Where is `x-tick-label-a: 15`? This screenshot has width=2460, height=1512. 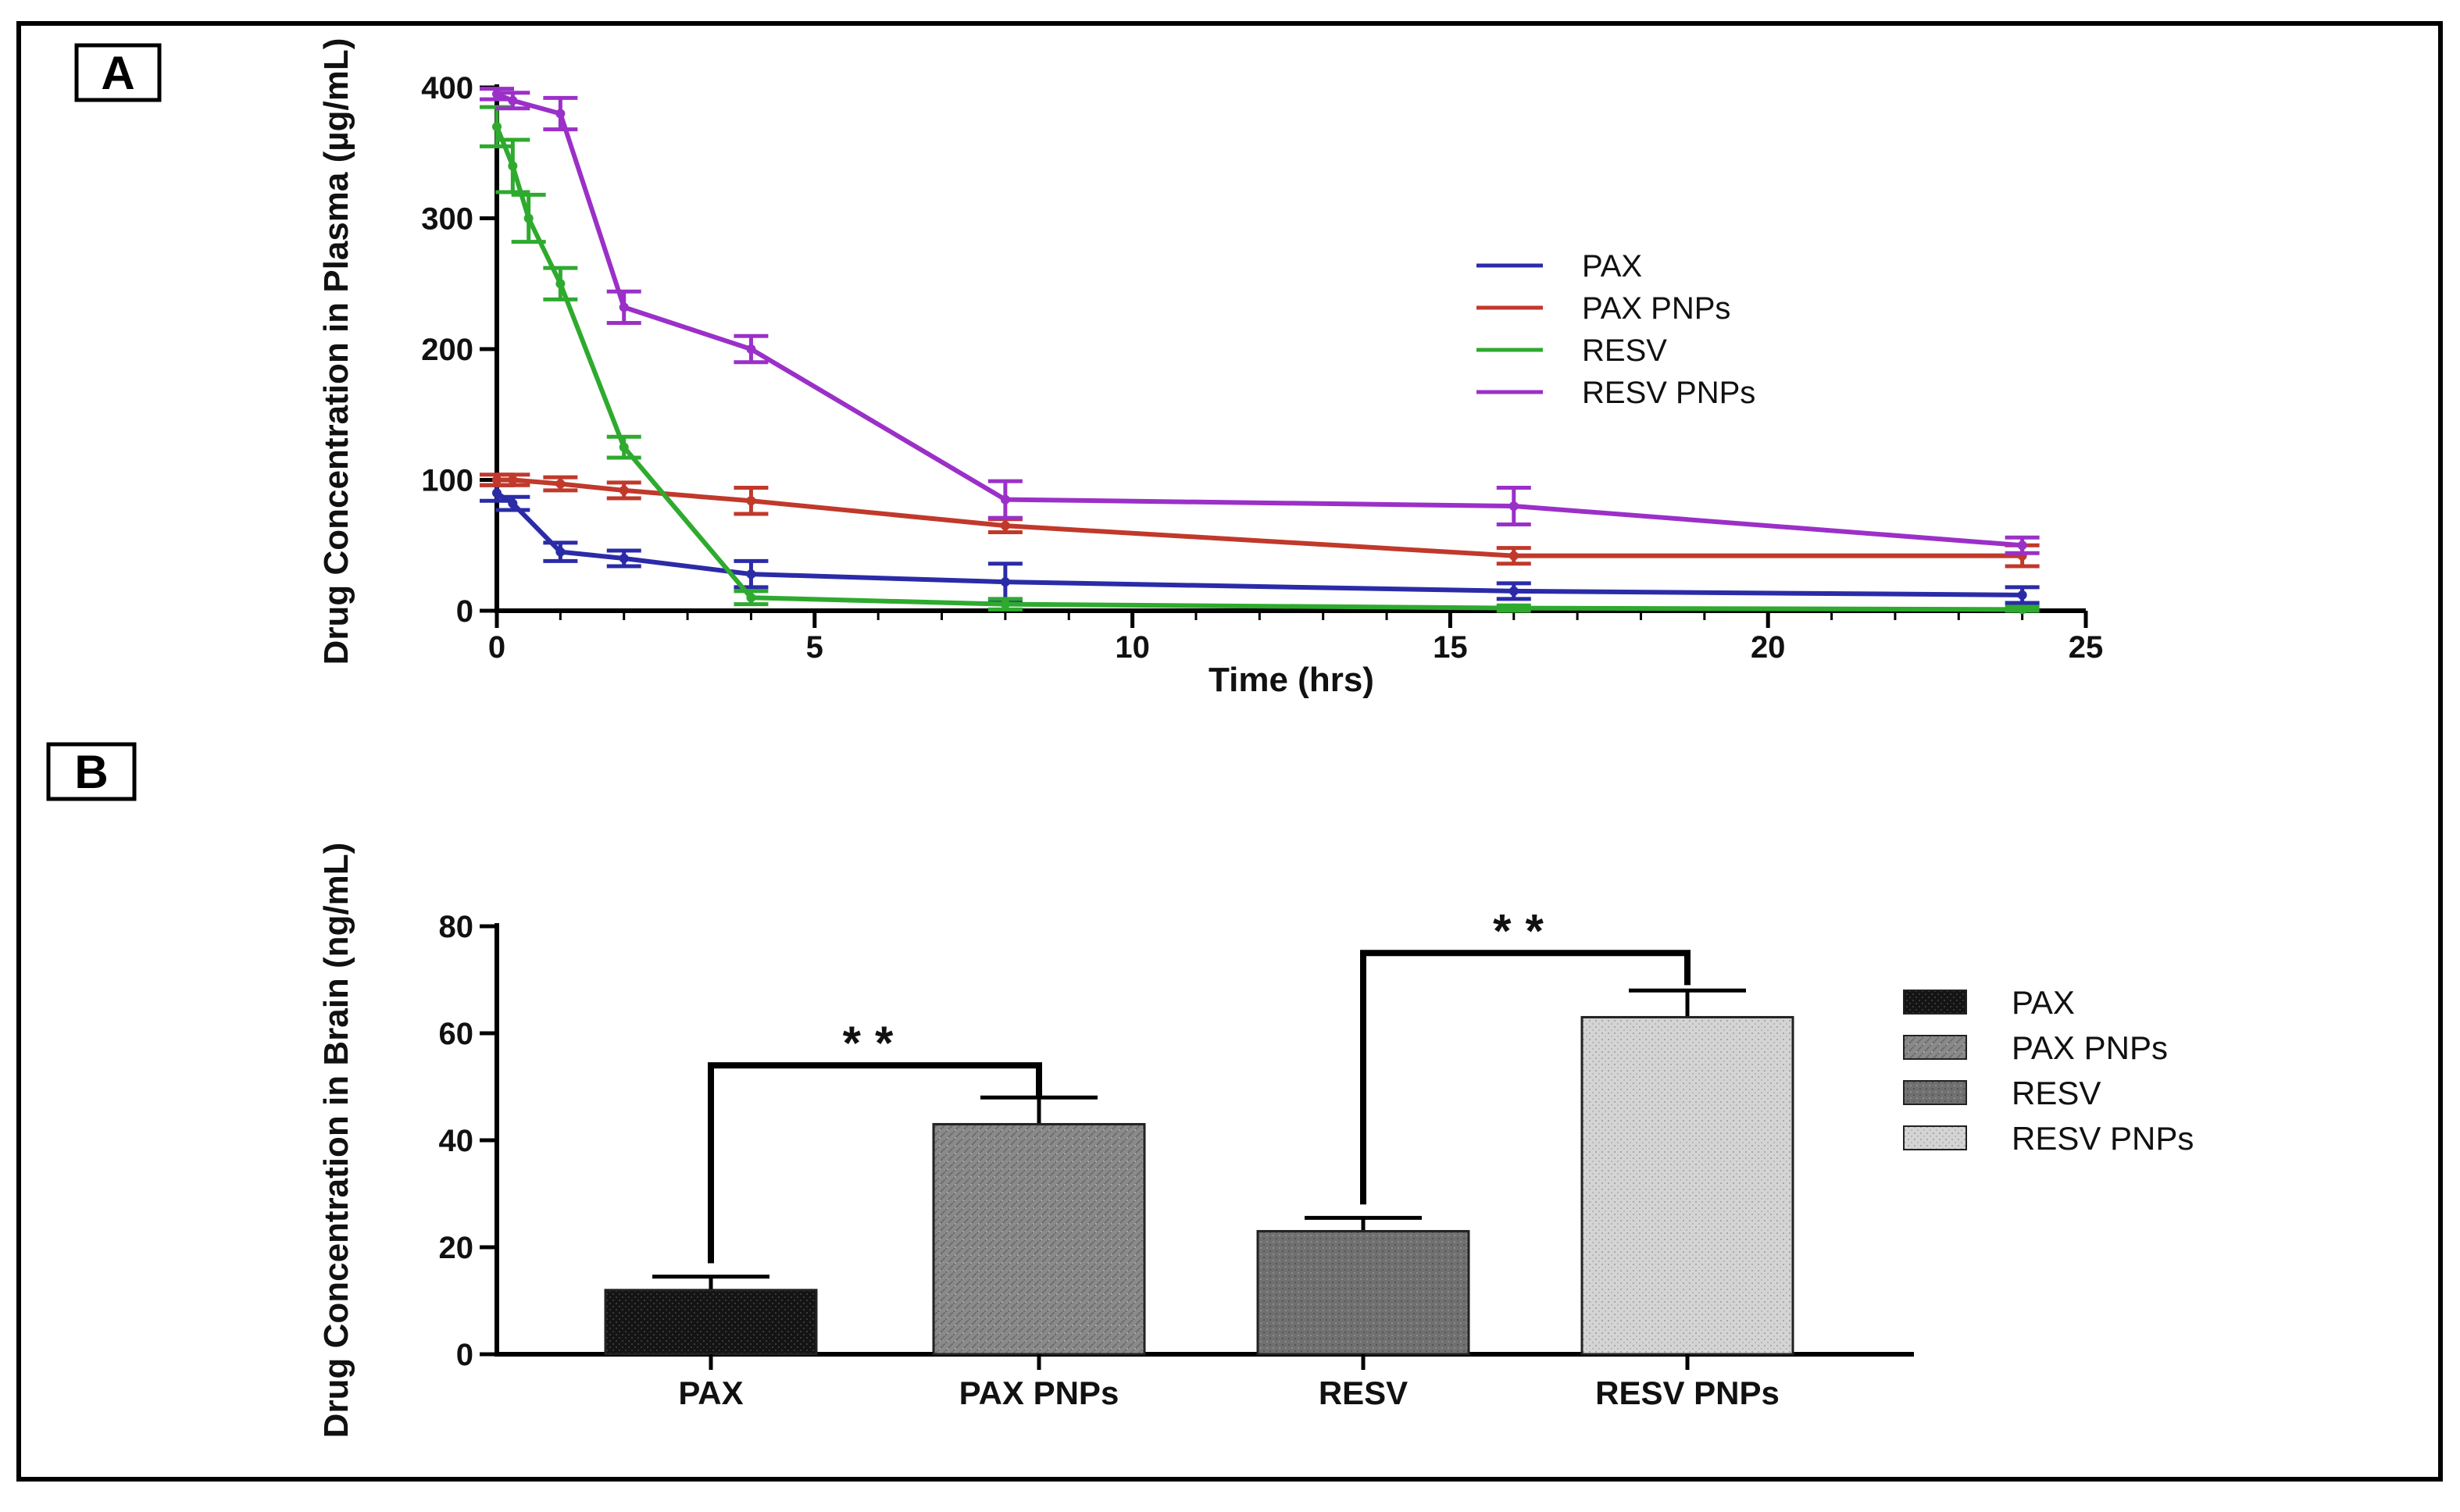
x-tick-label-a: 15 is located at coordinates (1450, 647).